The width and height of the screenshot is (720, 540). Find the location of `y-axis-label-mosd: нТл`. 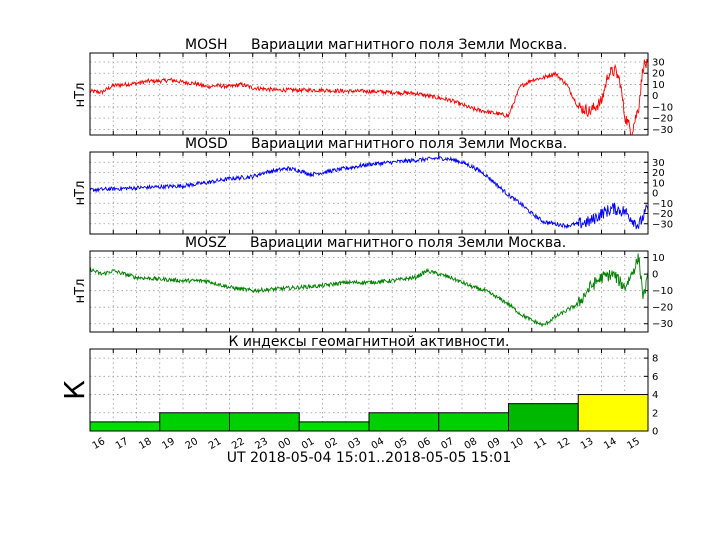

y-axis-label-mosd: нТл is located at coordinates (80, 193).